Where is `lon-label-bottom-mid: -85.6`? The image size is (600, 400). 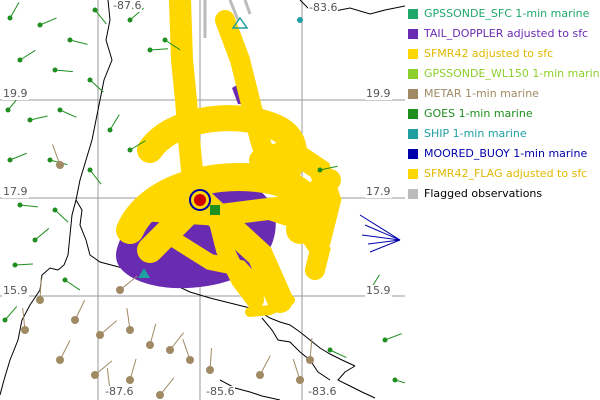 lon-label-bottom-mid: -85.6 is located at coordinates (220, 391).